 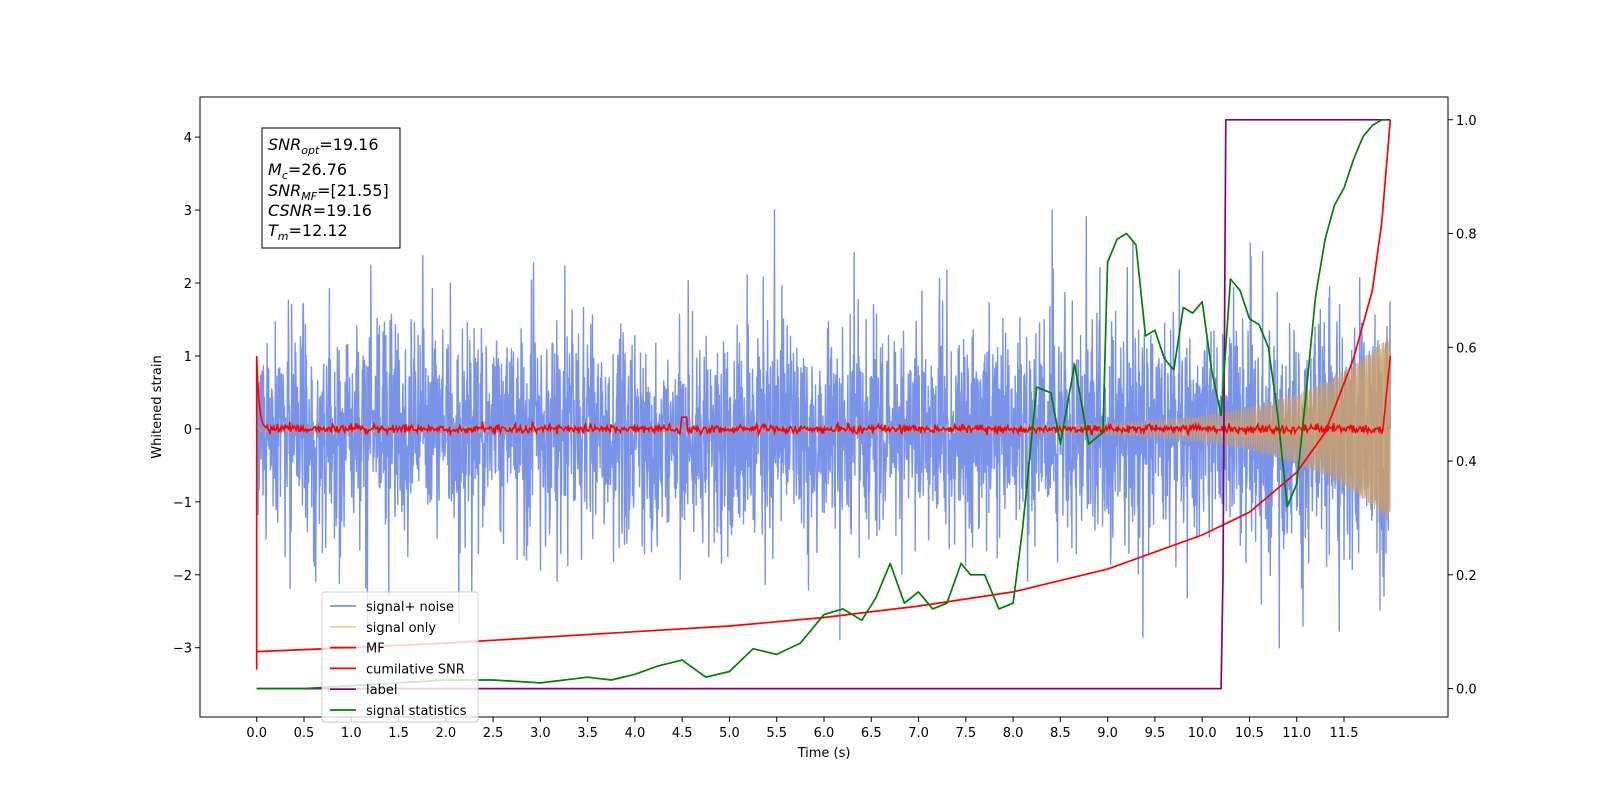 I want to click on annotation-line-tm: Tm=12.12, so click(x=308, y=232).